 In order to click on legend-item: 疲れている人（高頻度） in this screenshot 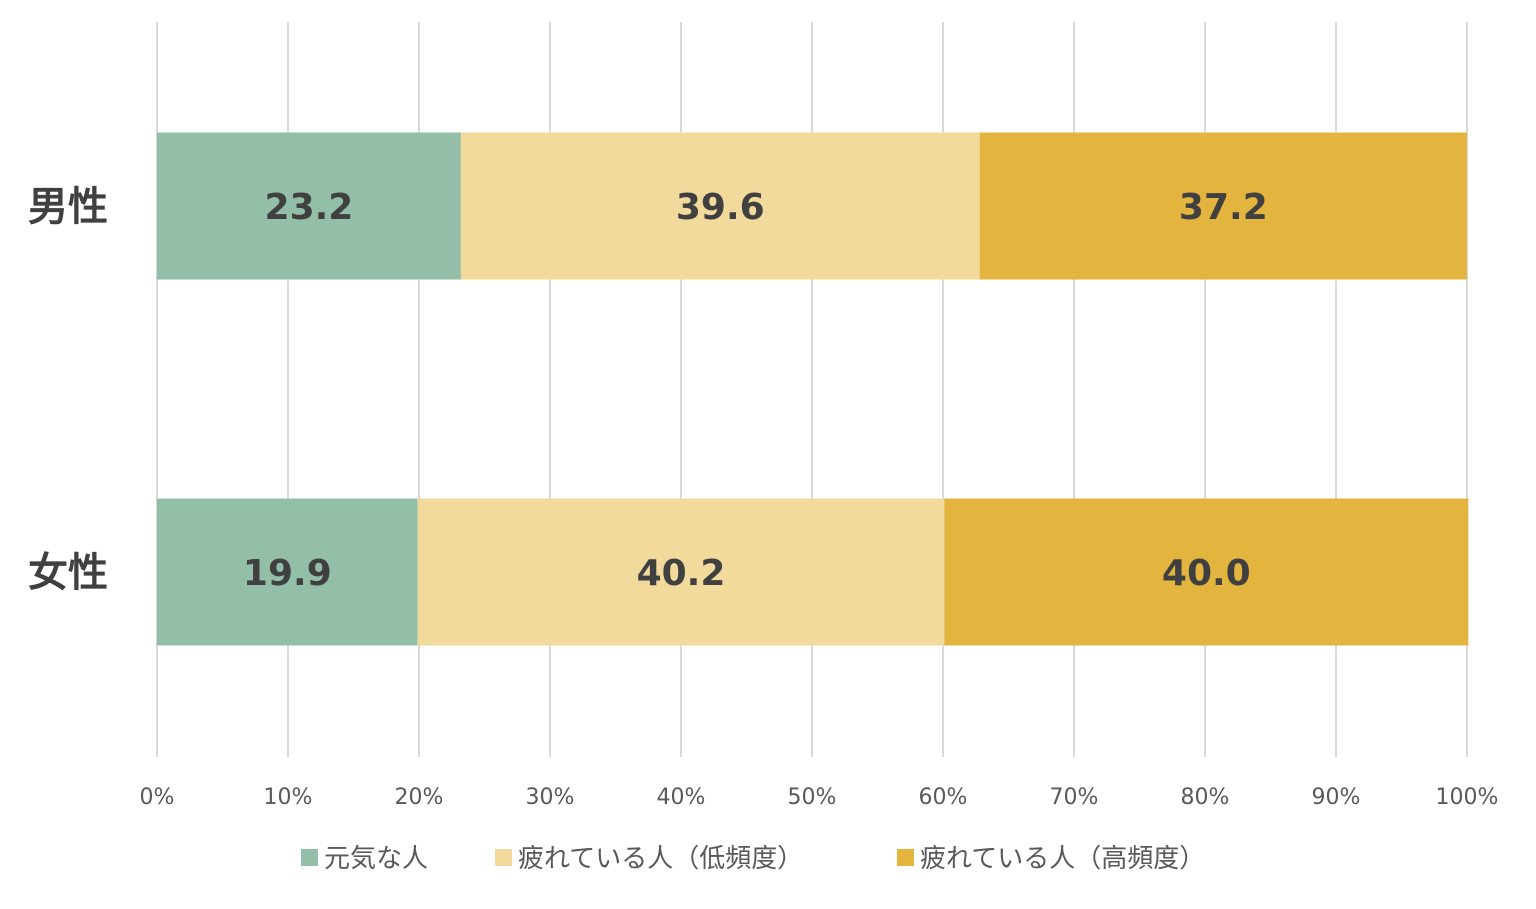, I will do `click(1051, 859)`.